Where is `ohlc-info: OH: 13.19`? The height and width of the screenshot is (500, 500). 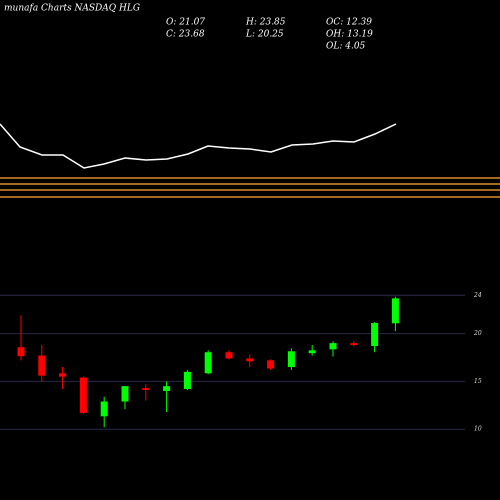 ohlc-info: OH: 13.19 is located at coordinates (349, 35).